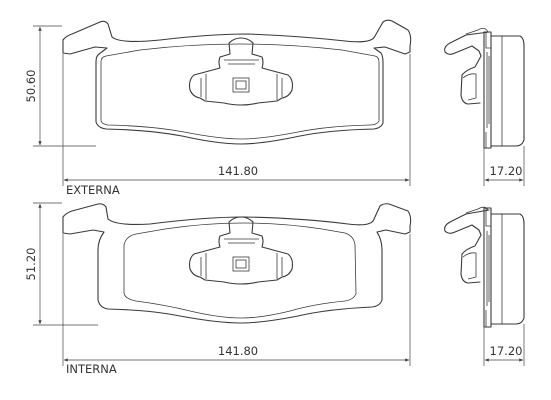 This screenshot has width=551, height=400. Describe the element at coordinates (241, 250) in the screenshot. I see `interna-wear-clip` at that location.